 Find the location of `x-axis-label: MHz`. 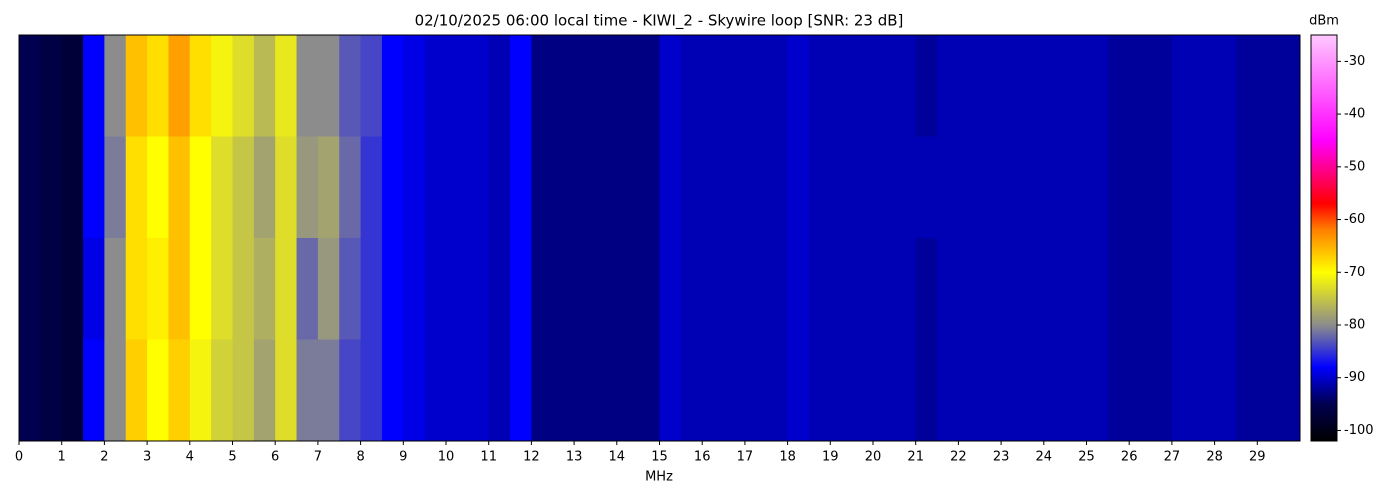

x-axis-label: MHz is located at coordinates (659, 477).